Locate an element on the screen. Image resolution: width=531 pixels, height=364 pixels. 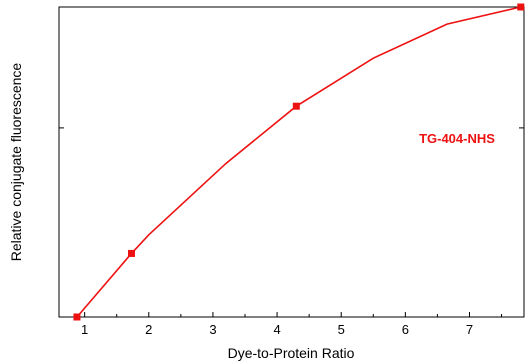
x-tick-label: 3 is located at coordinates (212, 329).